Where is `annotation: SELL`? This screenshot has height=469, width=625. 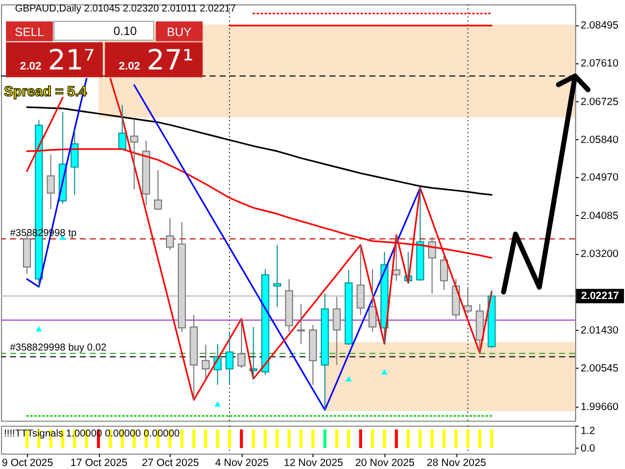 annotation: SELL is located at coordinates (29, 31).